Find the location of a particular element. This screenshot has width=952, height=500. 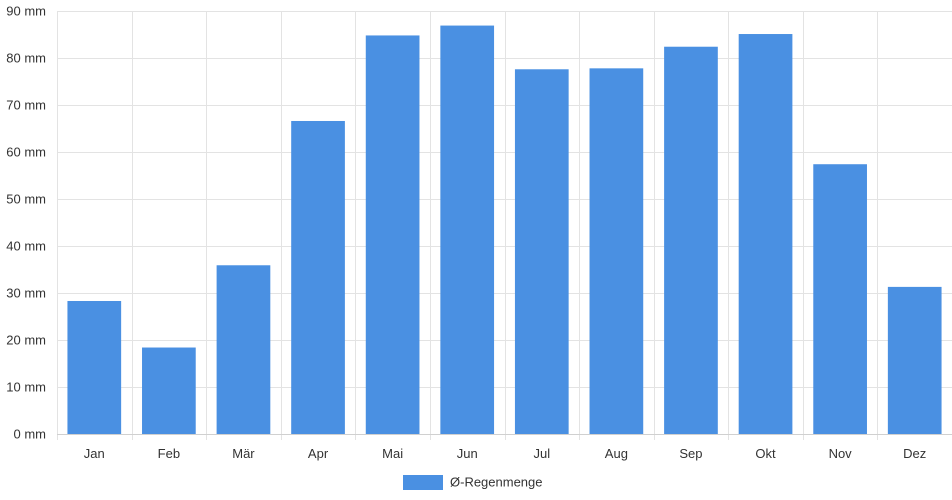

x-tick-label: Jan is located at coordinates (94, 453).